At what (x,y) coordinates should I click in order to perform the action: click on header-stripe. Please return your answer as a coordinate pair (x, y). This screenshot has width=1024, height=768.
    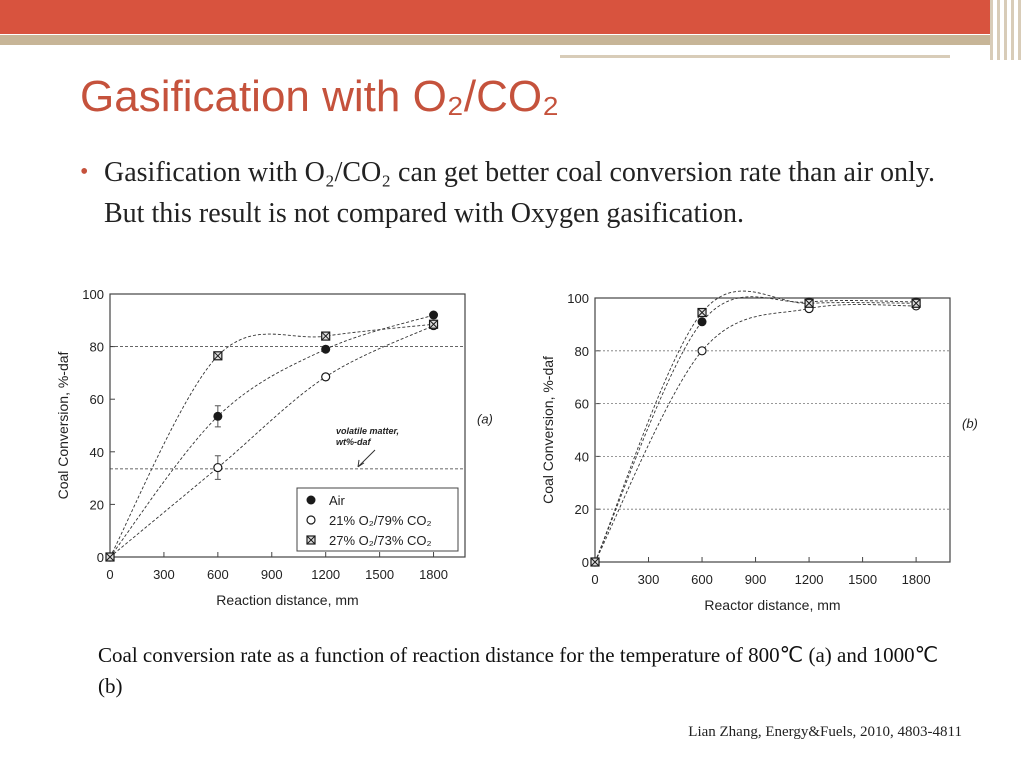
    Looking at the image, I should click on (495, 40).